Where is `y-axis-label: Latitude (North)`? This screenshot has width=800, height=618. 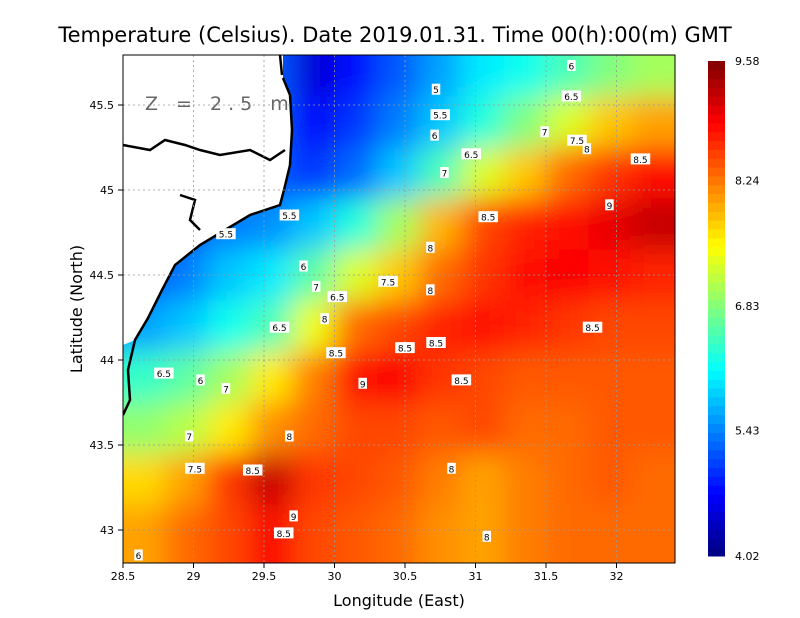
y-axis-label: Latitude (North) is located at coordinates (76, 309).